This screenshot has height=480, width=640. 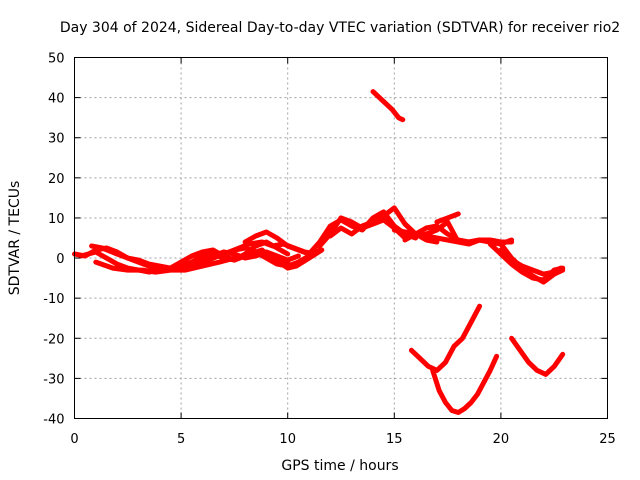 What do you see at coordinates (339, 466) in the screenshot?
I see `x-axis-label: GPS time / hours` at bounding box center [339, 466].